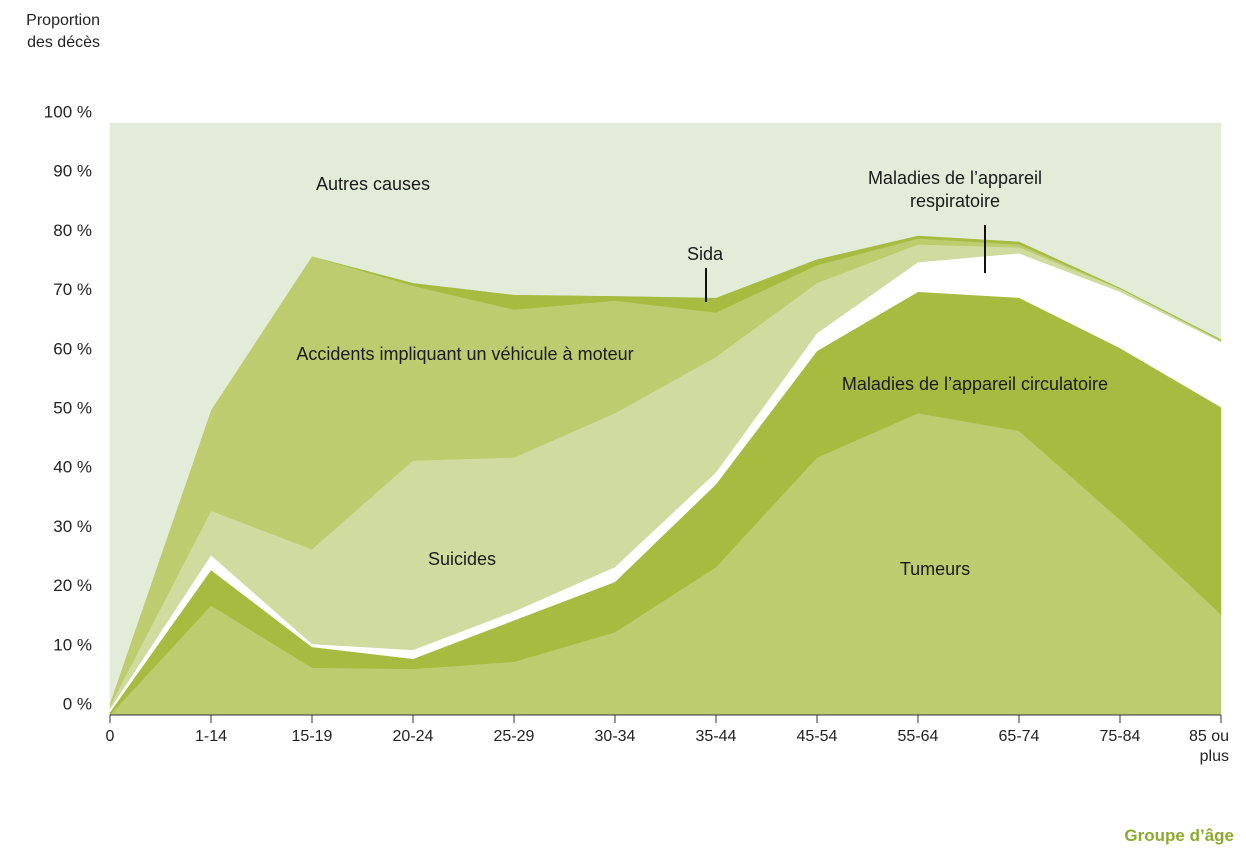 This screenshot has height=859, width=1246. I want to click on y-tick-label: 20 %, so click(72, 585).